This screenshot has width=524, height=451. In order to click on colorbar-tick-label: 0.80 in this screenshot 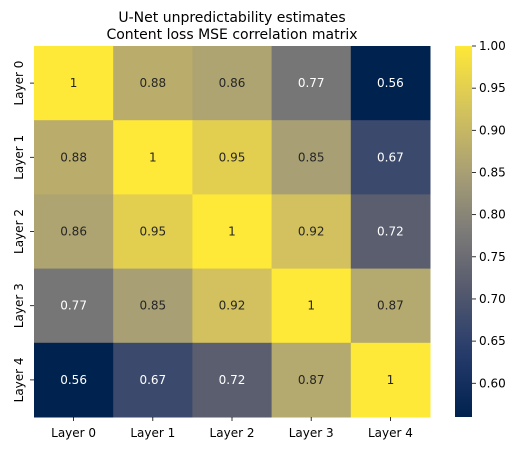, I will do `click(492, 215)`.